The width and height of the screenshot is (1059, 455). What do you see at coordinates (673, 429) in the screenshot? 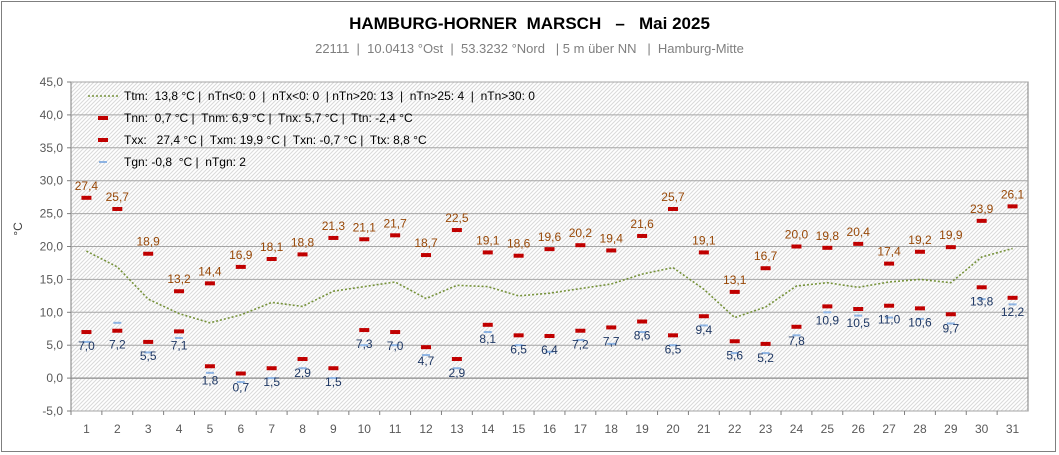
I see `x-tick-label: 20` at bounding box center [673, 429].